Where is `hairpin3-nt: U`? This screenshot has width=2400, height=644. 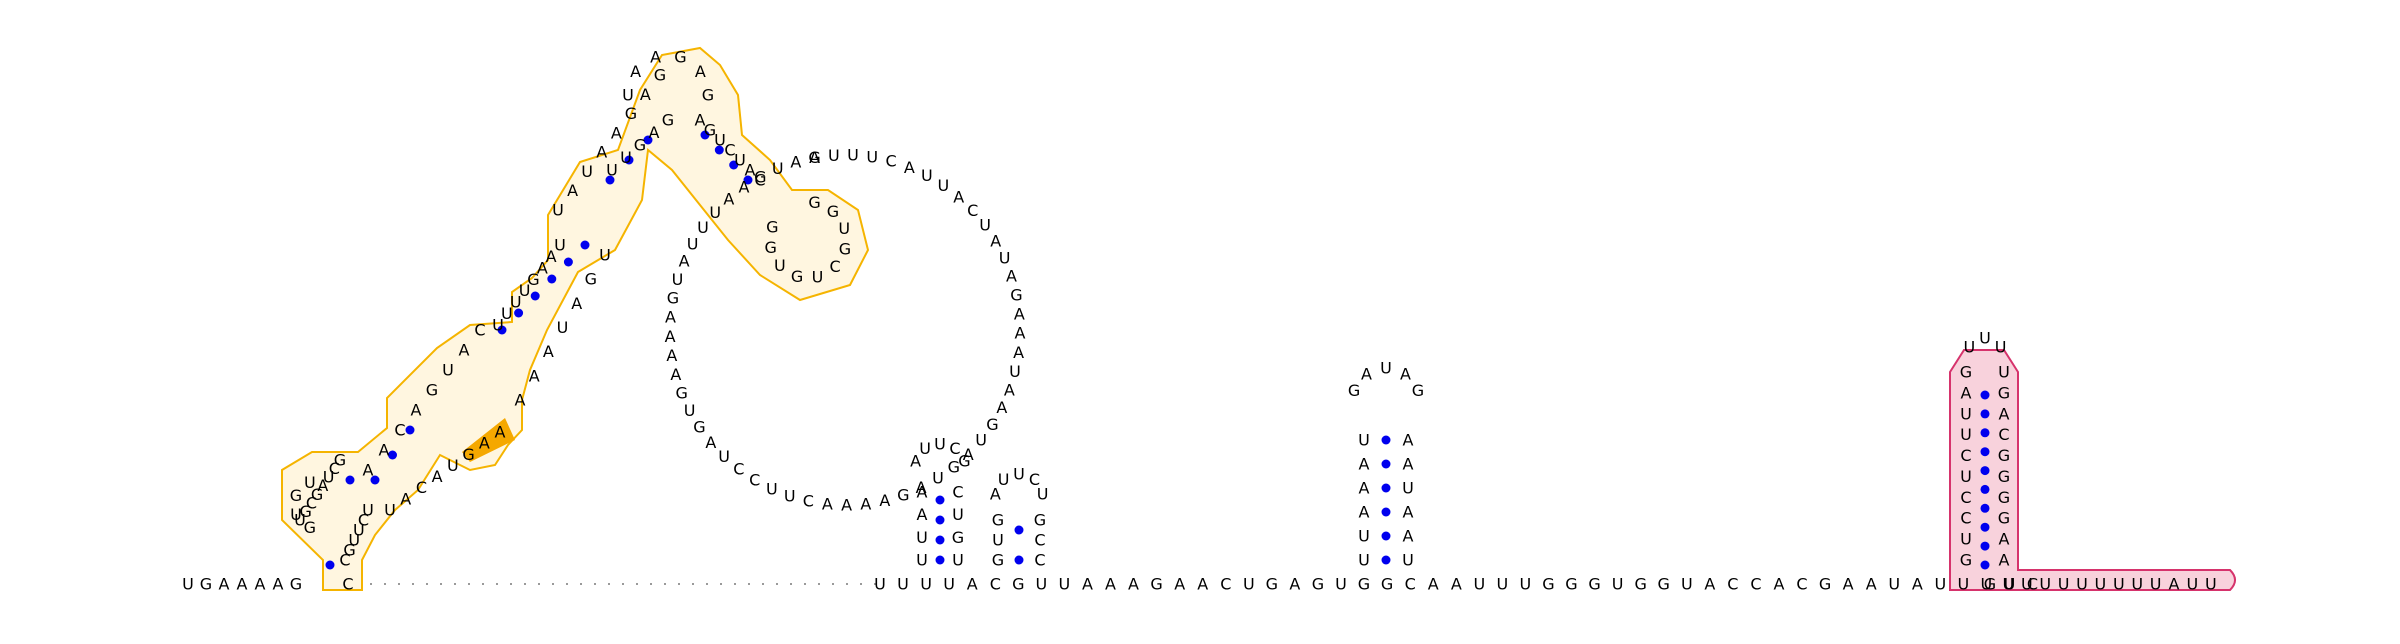
hairpin3-nt: U is located at coordinates (1364, 560).